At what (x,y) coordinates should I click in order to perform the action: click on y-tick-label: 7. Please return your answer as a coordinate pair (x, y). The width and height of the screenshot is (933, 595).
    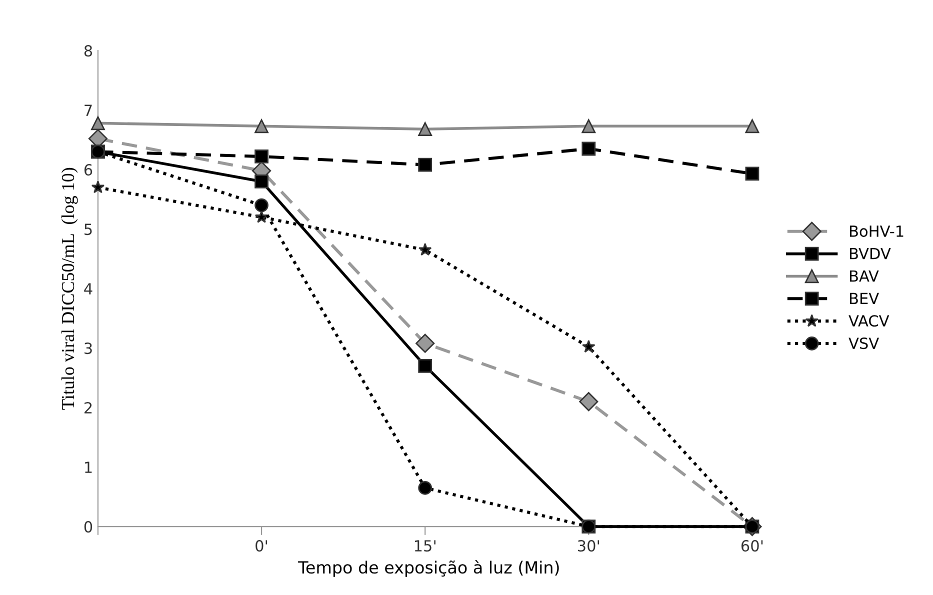
    Looking at the image, I should click on (88, 110).